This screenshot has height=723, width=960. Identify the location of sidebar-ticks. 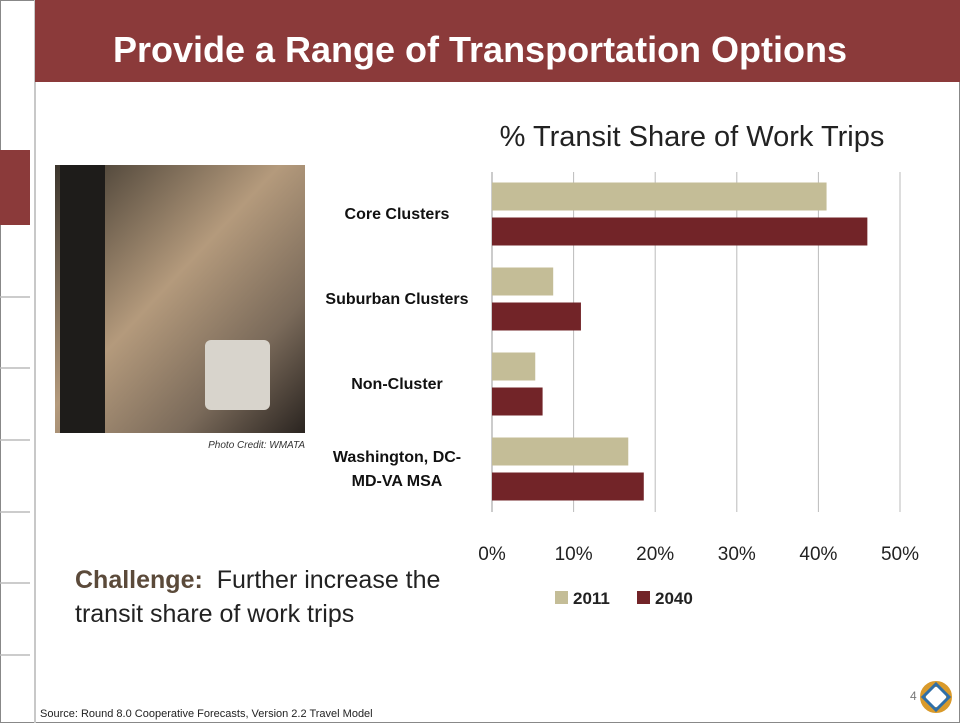
(15, 476).